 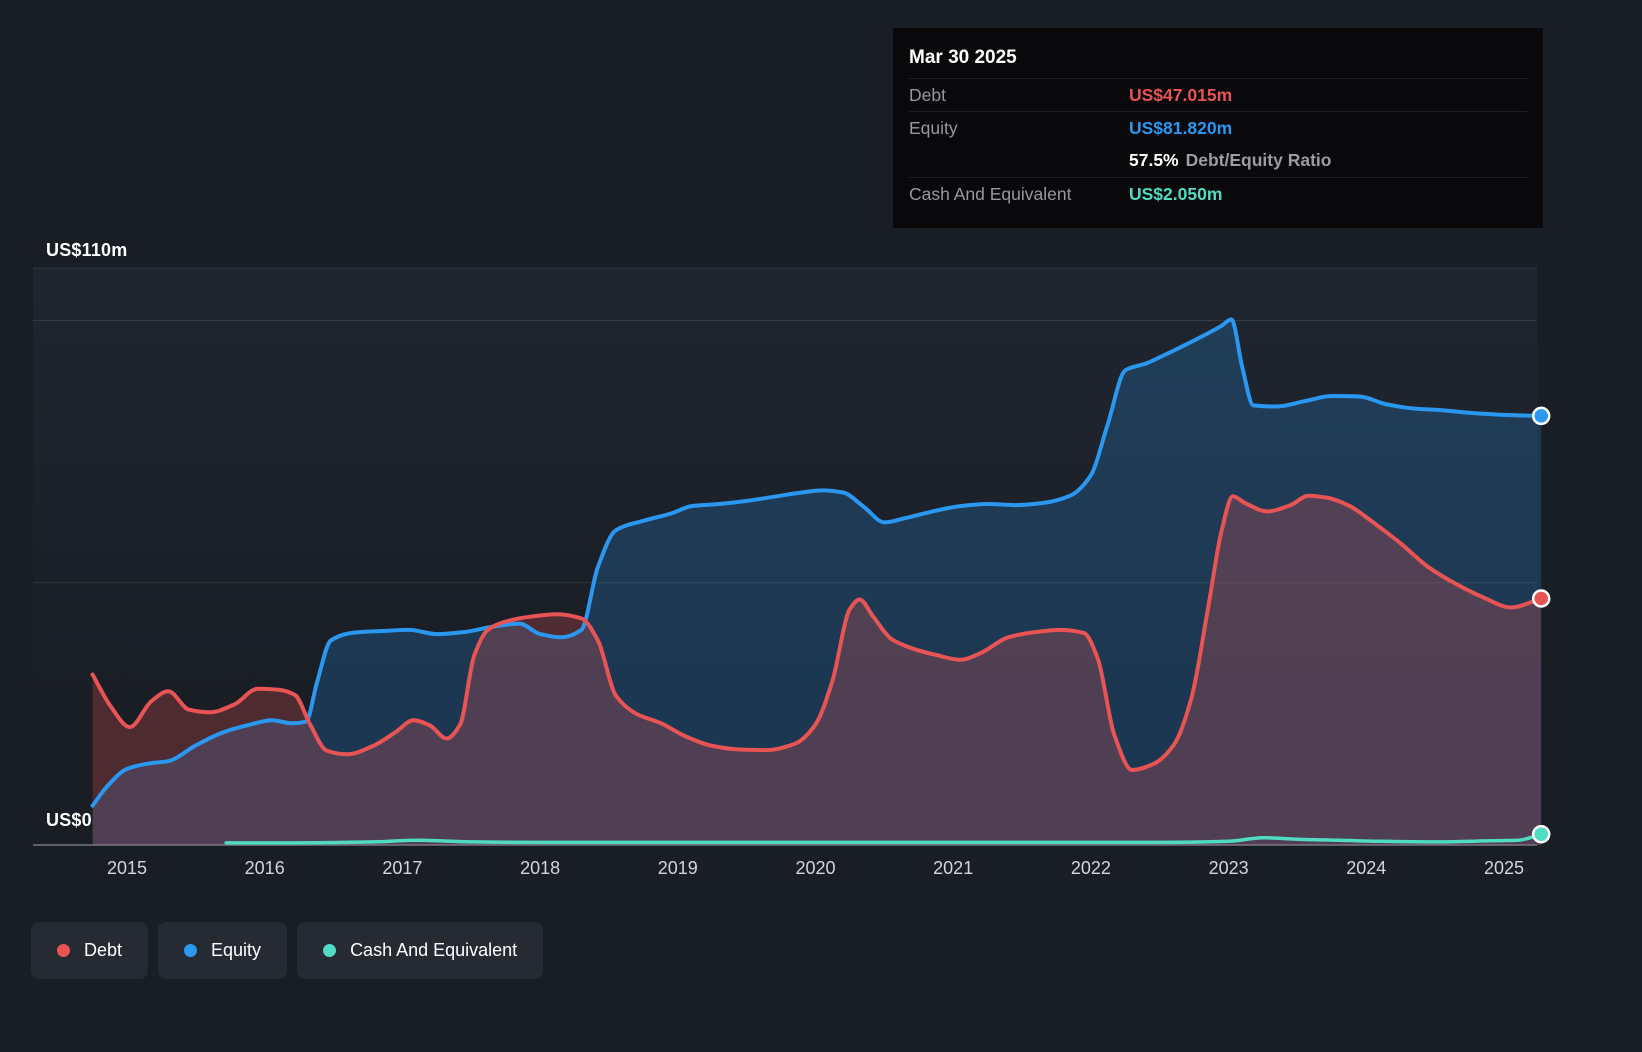 What do you see at coordinates (434, 950) in the screenshot?
I see `legend-item-cash-label: Cash And Equivalent` at bounding box center [434, 950].